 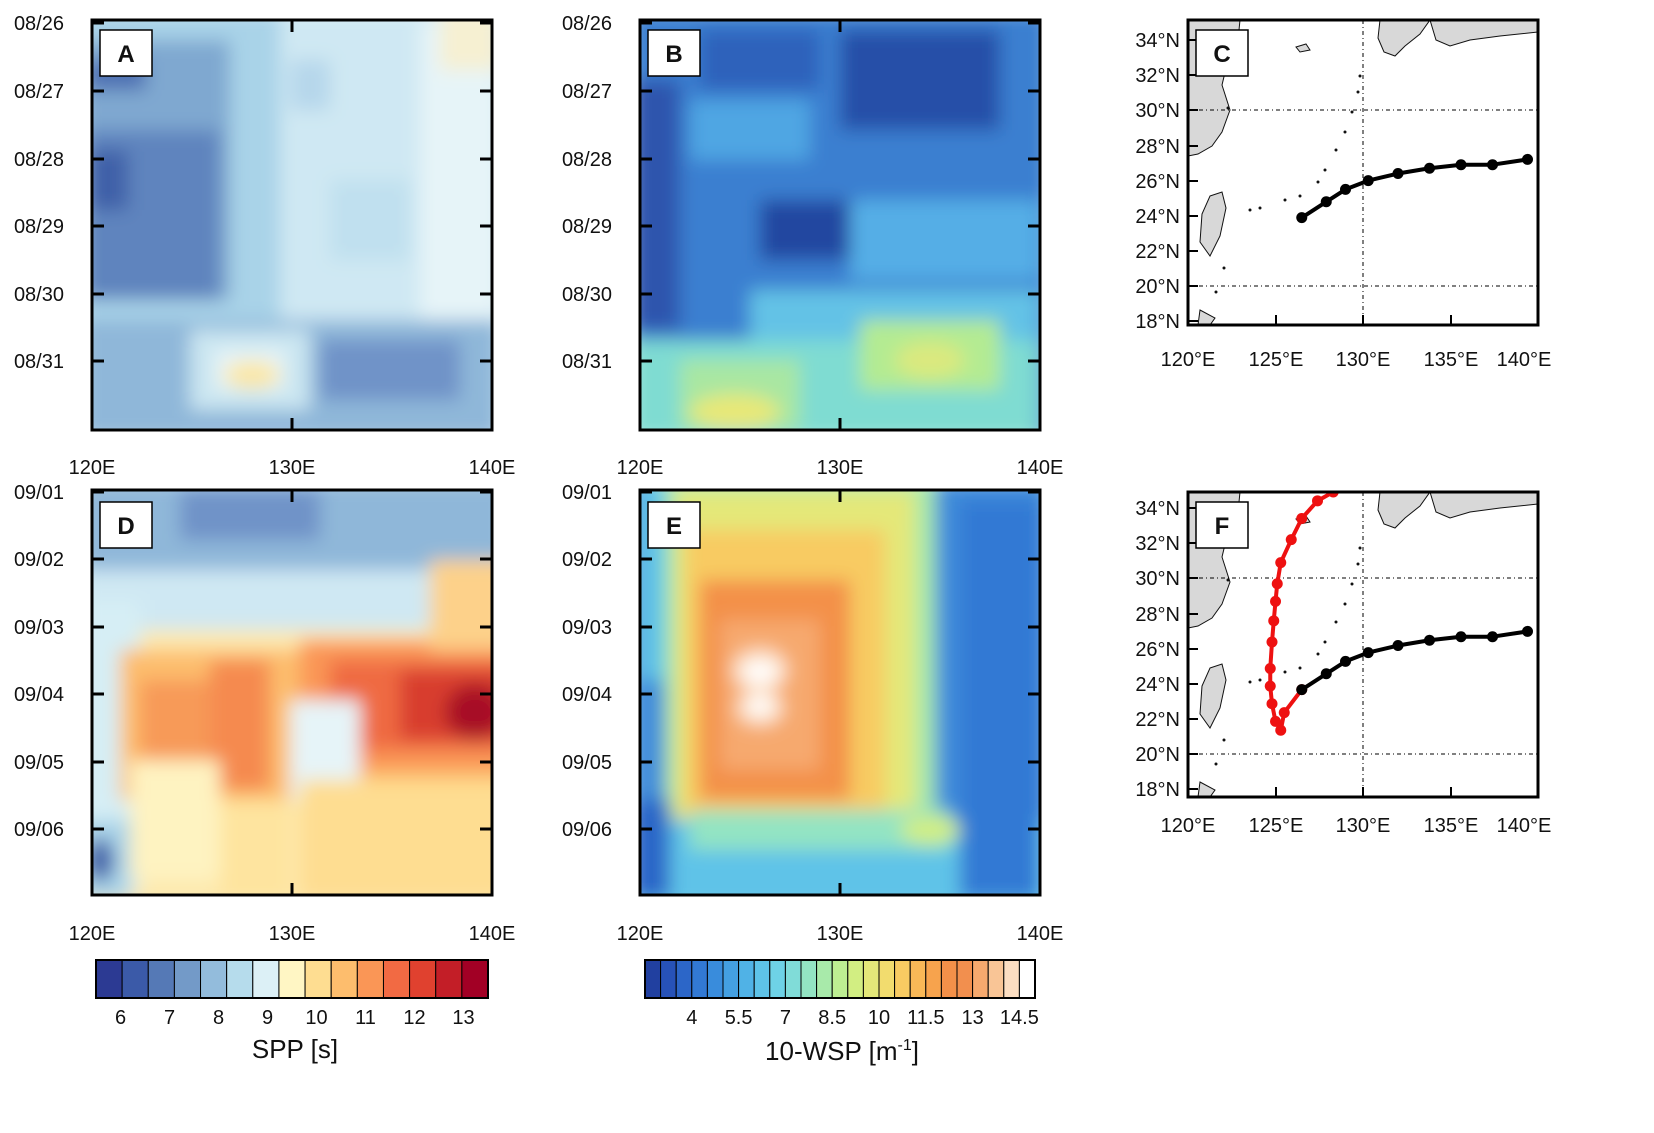 I want to click on wsp-colorbar-tick-label: 5.5, so click(x=739, y=1018).